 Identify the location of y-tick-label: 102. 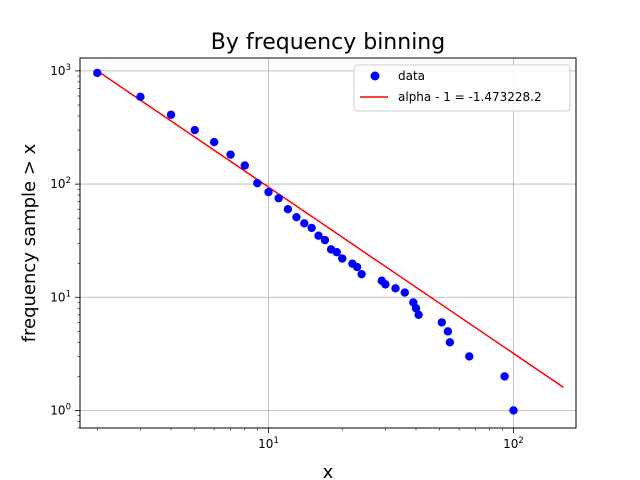
(60, 183).